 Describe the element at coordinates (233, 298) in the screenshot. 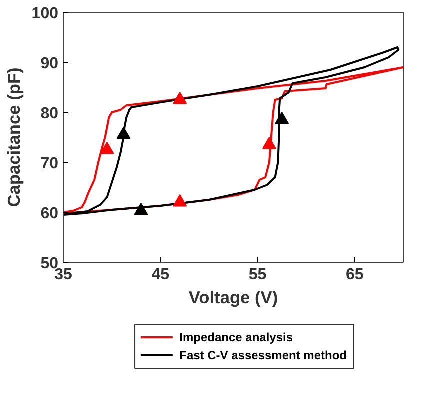

I see `x-axis-title: Voltage (V)` at that location.